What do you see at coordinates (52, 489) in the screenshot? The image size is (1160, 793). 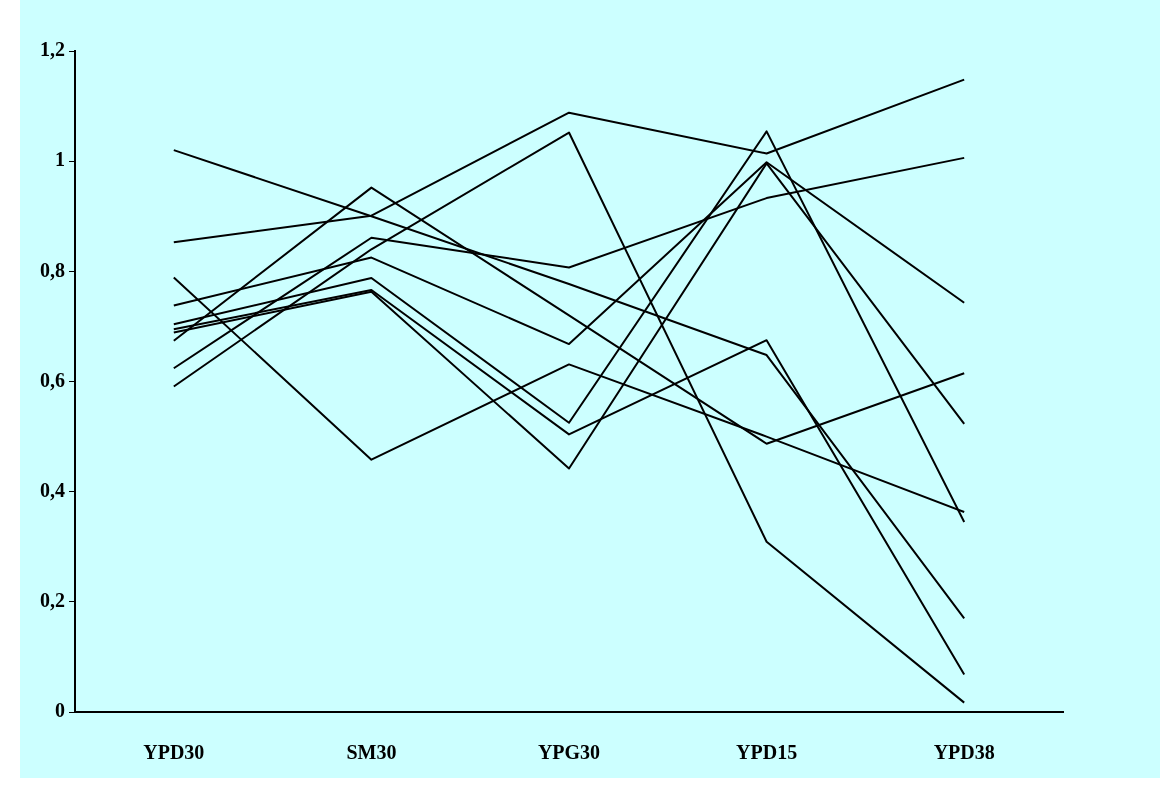 I see `y-tick-label: 0,4` at bounding box center [52, 489].